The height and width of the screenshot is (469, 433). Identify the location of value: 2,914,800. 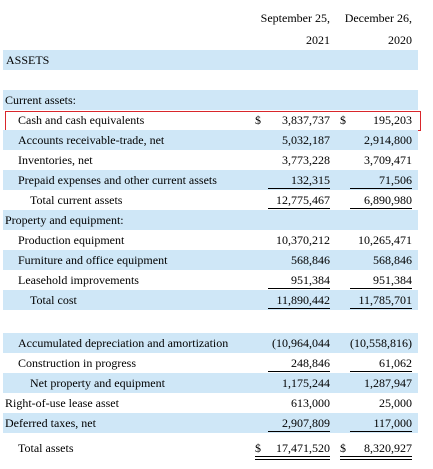
(388, 140).